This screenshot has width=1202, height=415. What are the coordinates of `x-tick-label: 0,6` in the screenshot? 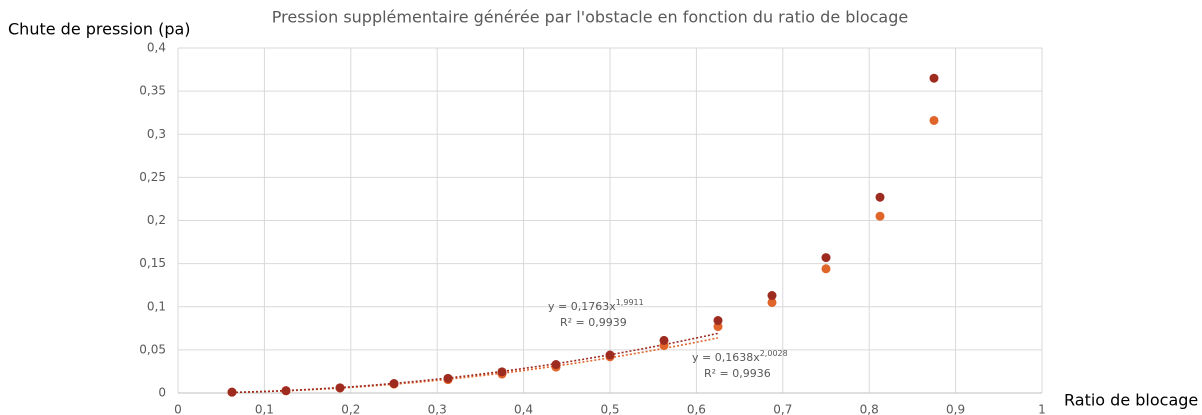 It's located at (696, 409).